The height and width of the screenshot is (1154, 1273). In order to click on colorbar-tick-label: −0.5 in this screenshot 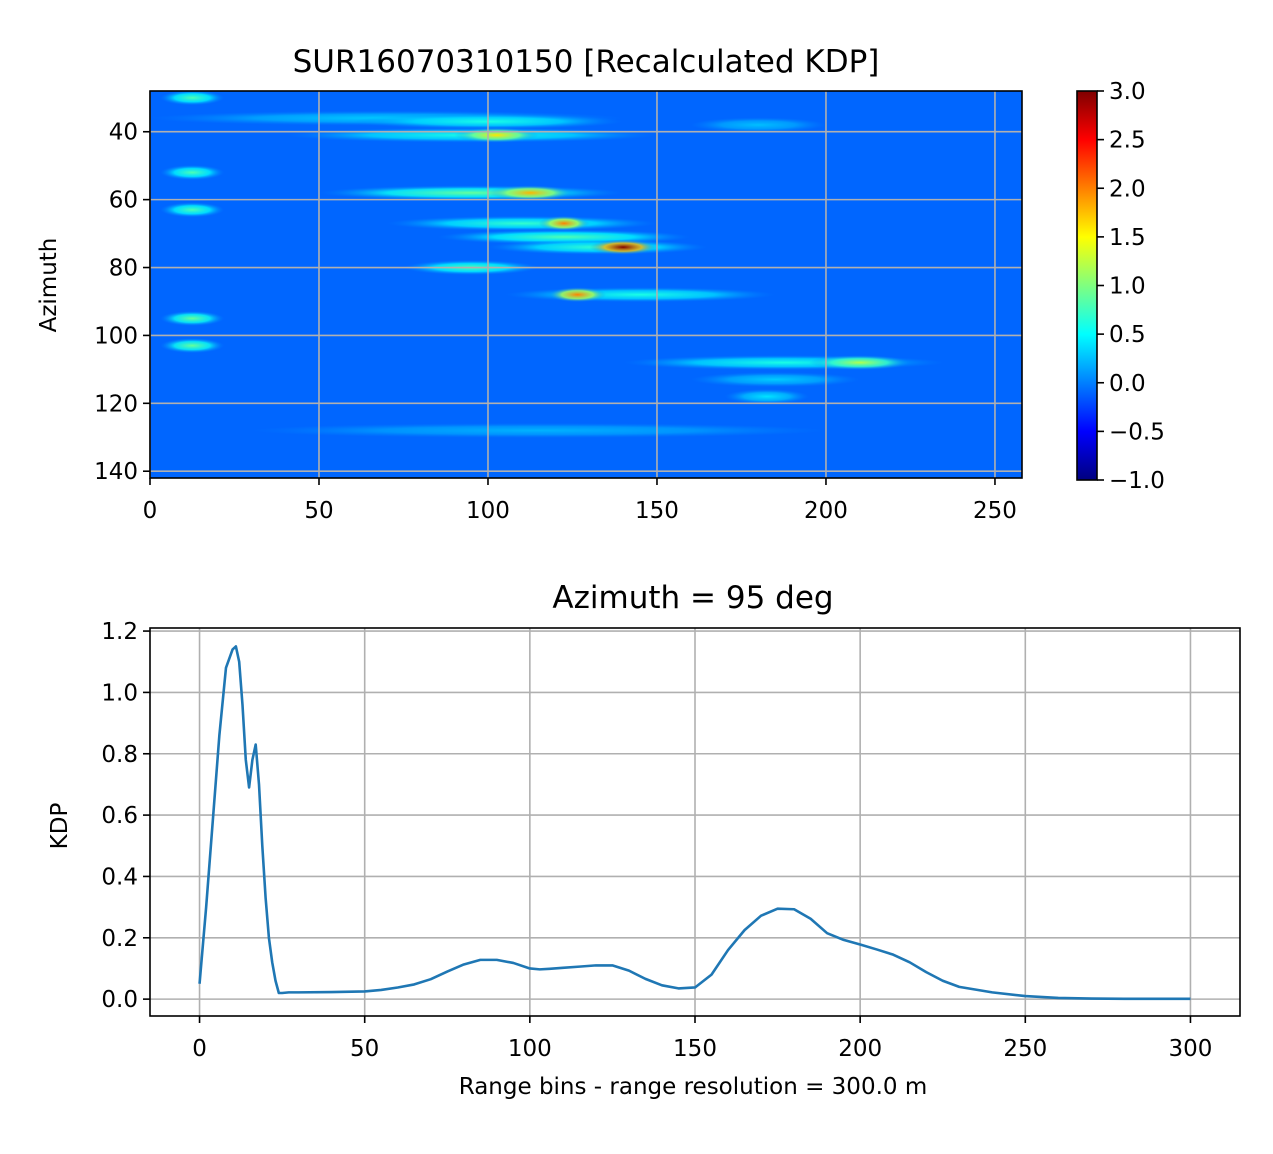, I will do `click(1137, 432)`.